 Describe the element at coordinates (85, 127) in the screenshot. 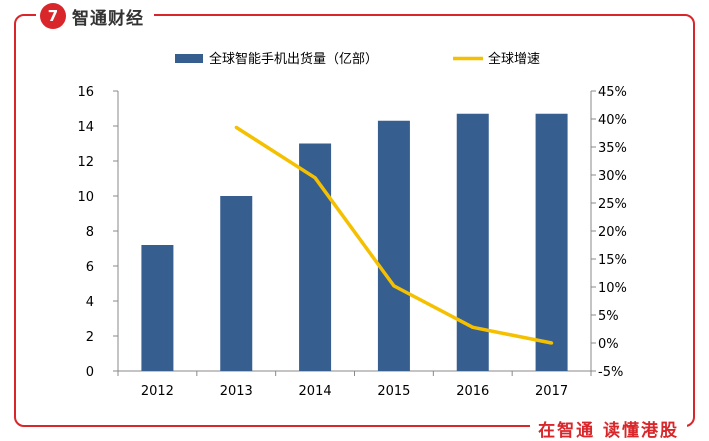

I see `left-tick-label: 14` at that location.